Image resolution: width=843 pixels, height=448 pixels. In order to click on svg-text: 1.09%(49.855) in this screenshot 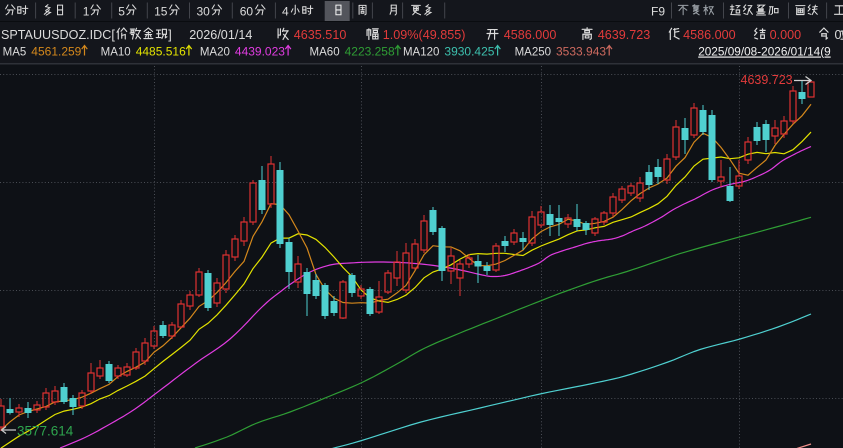, I will do `click(424, 35)`.